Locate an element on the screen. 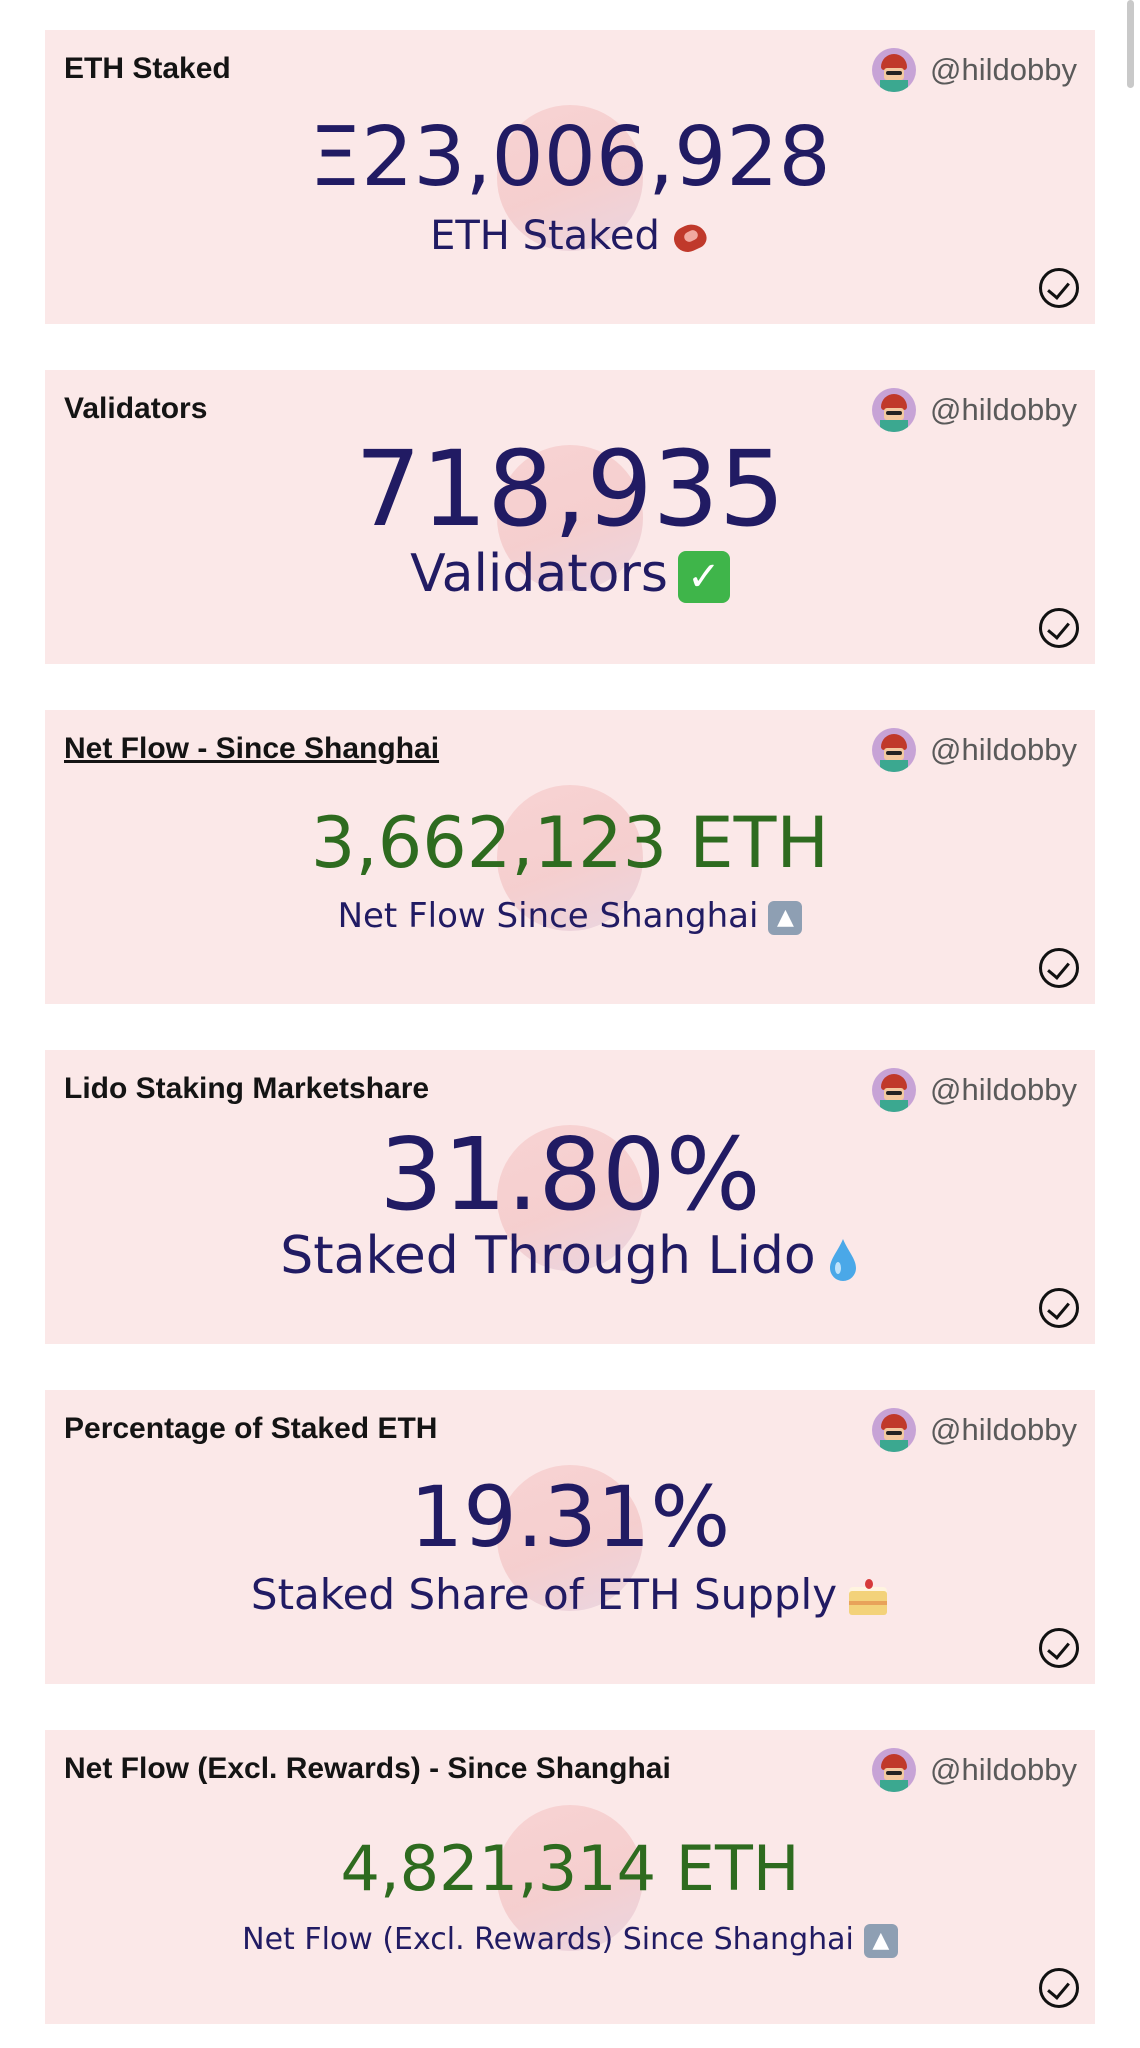 The height and width of the screenshot is (2048, 1140). metric-value: 3,662,123 ETH is located at coordinates (570, 843).